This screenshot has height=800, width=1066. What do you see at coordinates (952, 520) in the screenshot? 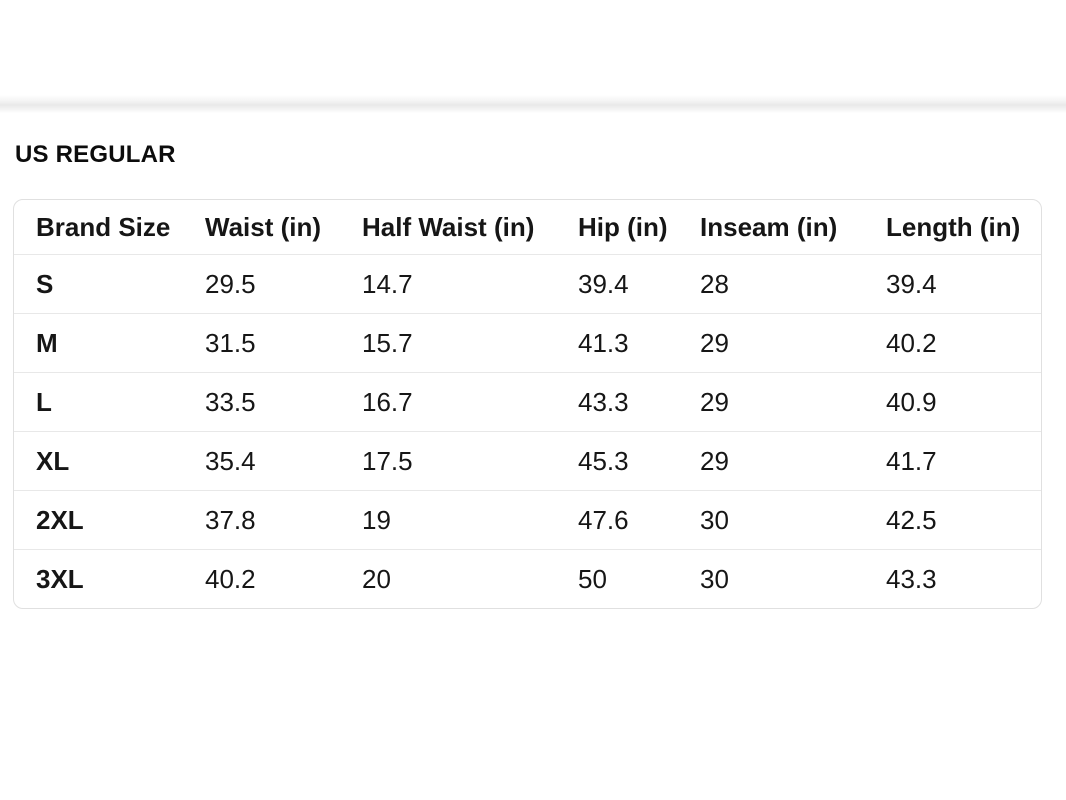
I see `measurement-cell: 42.5` at bounding box center [952, 520].